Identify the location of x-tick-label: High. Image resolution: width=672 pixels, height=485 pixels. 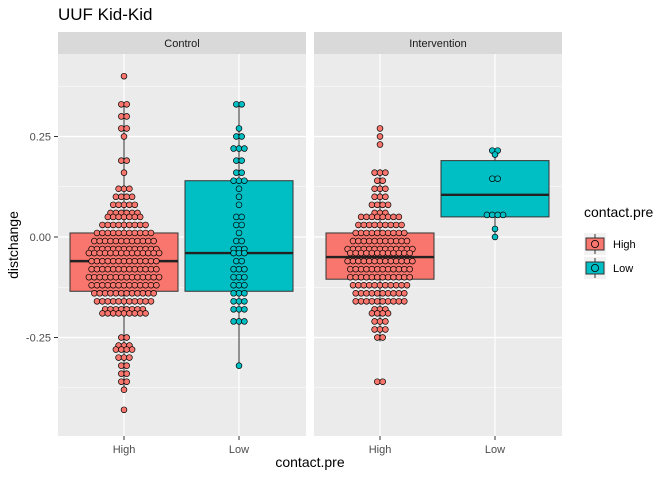
(124, 450).